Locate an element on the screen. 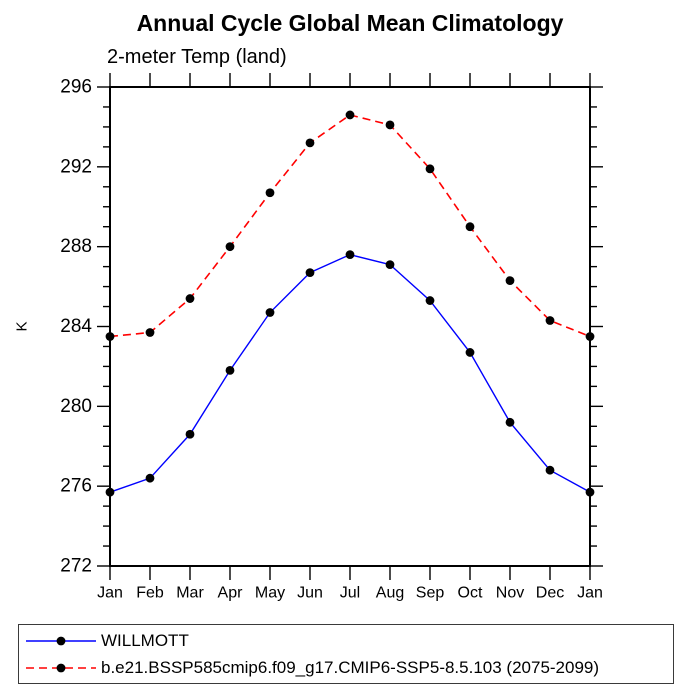 This screenshot has width=700, height=700. x-tick-label: Jul is located at coordinates (350, 593).